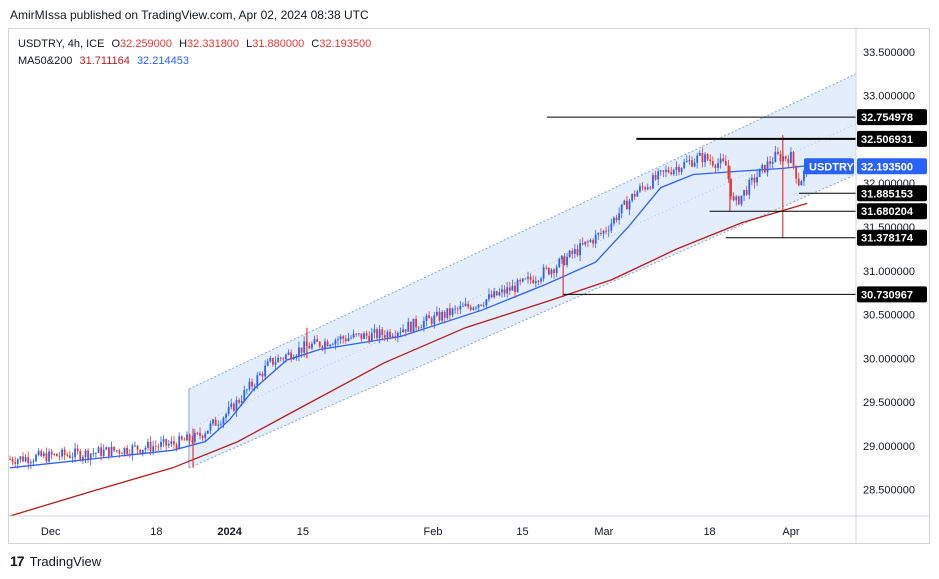 Image resolution: width=939 pixels, height=579 pixels. What do you see at coordinates (887, 239) in the screenshot?
I see `level-tag-label: 31.378174` at bounding box center [887, 239].